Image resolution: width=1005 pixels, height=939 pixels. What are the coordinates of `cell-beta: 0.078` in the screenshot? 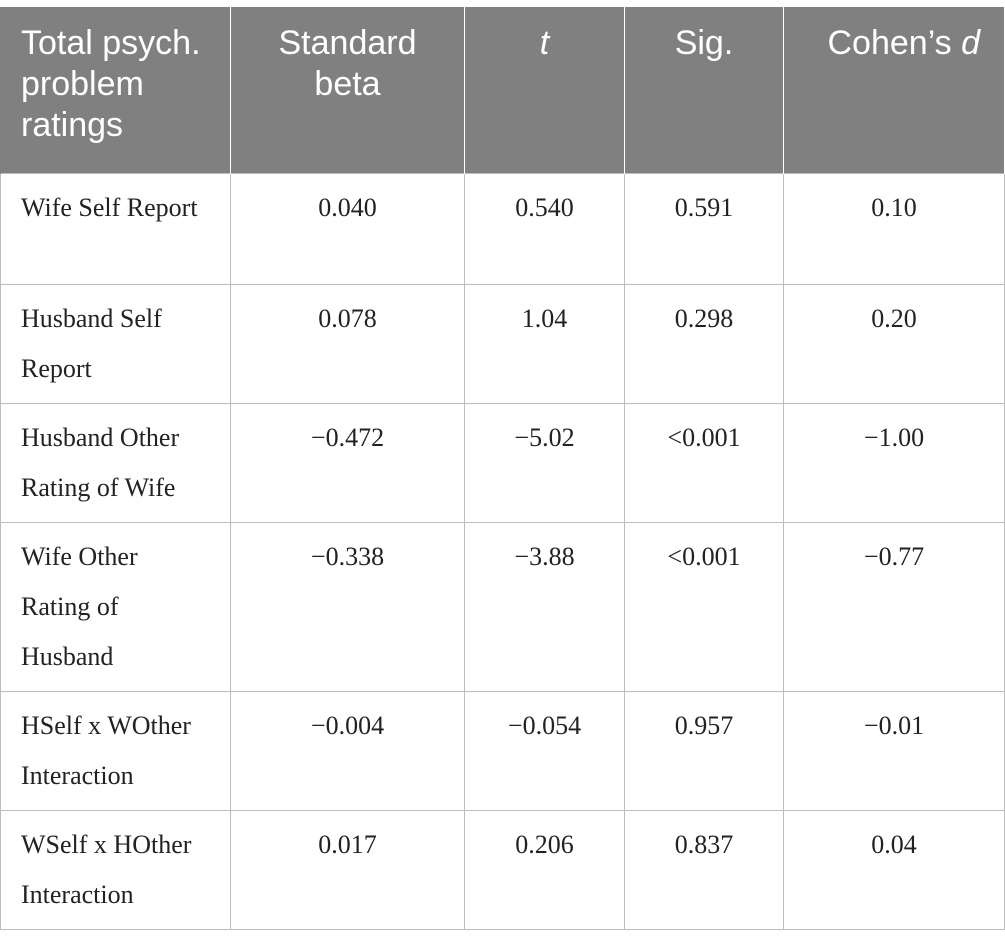 It's located at (347, 343).